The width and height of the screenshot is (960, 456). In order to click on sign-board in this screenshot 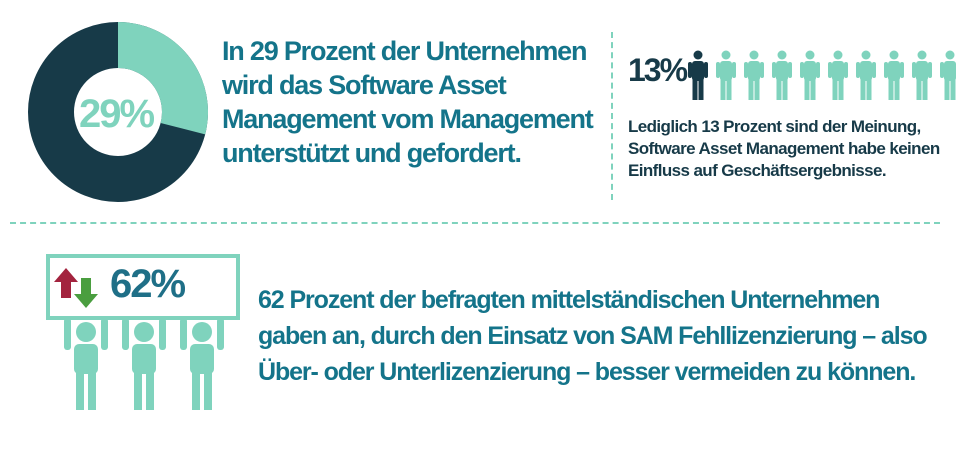, I will do `click(143, 287)`.